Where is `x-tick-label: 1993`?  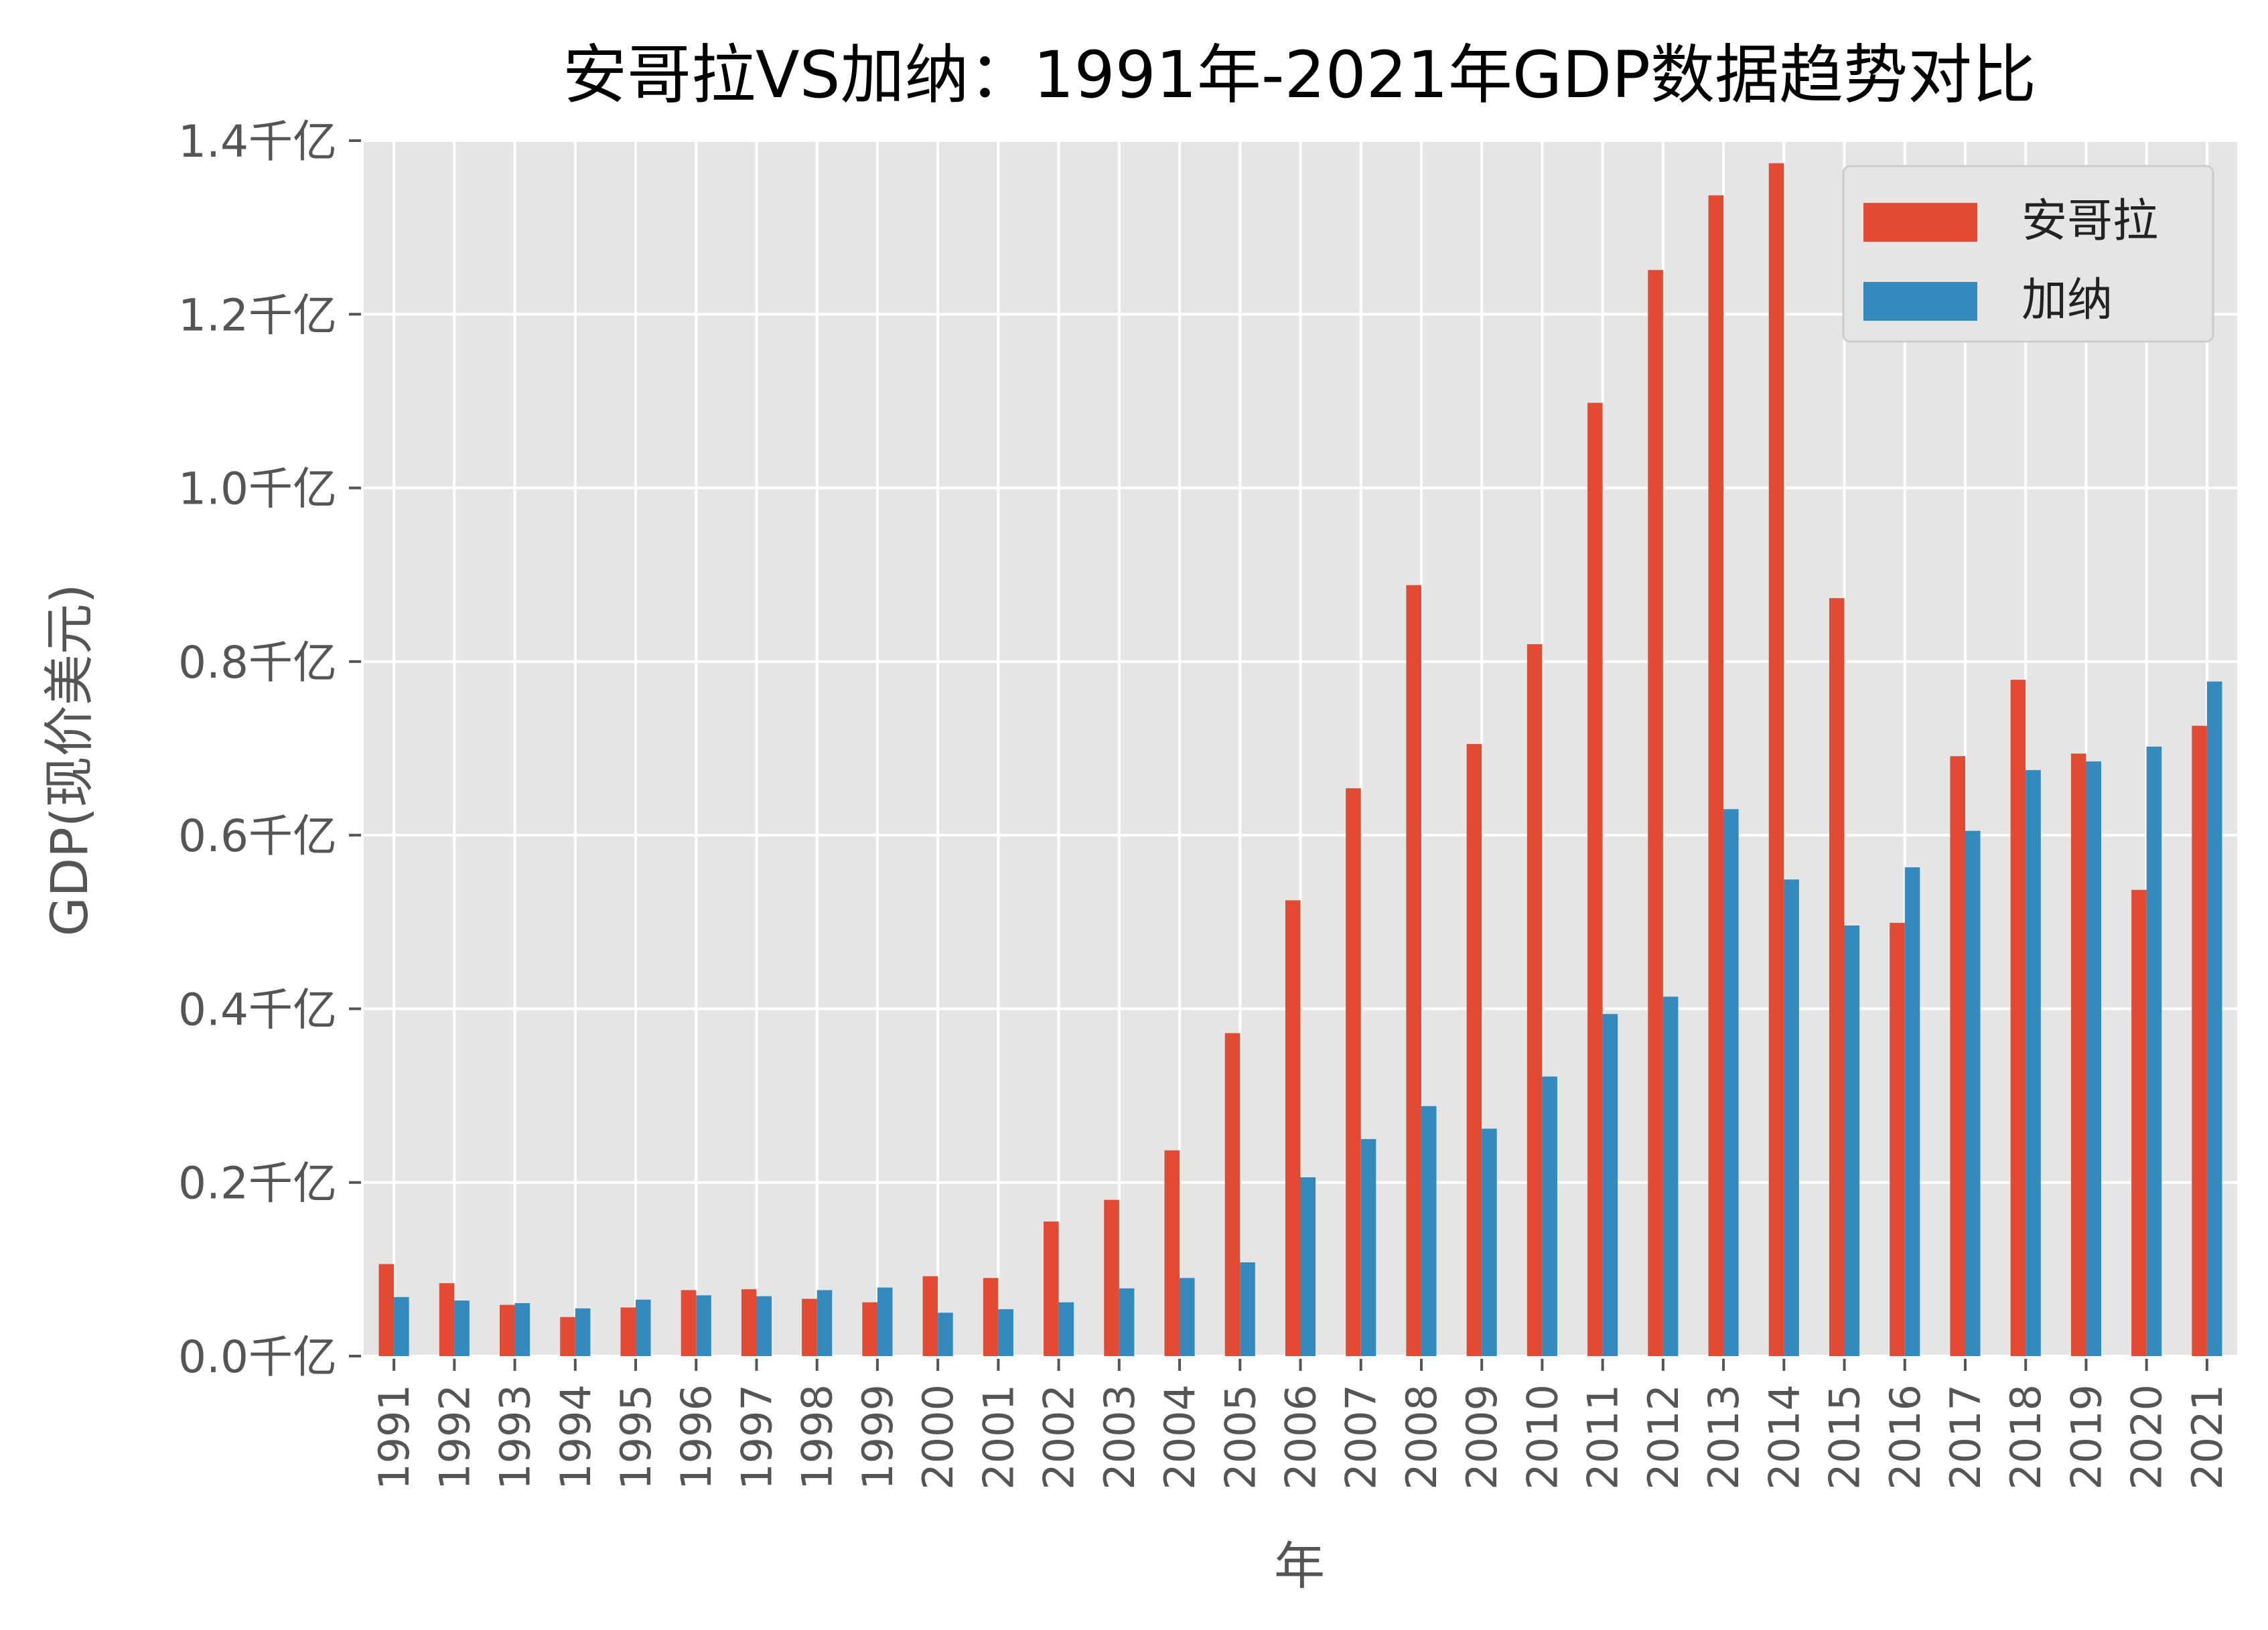 x-tick-label: 1993 is located at coordinates (515, 1437).